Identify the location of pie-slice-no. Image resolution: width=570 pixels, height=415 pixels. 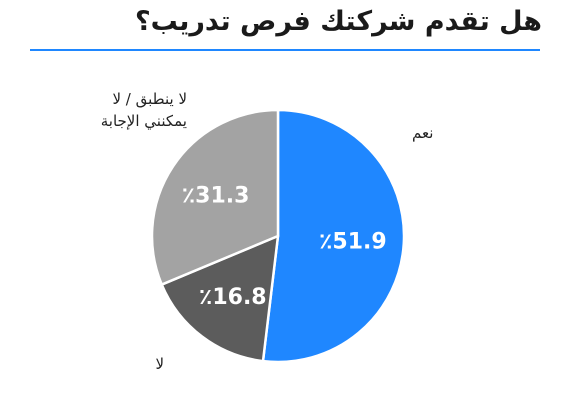
(220, 298).